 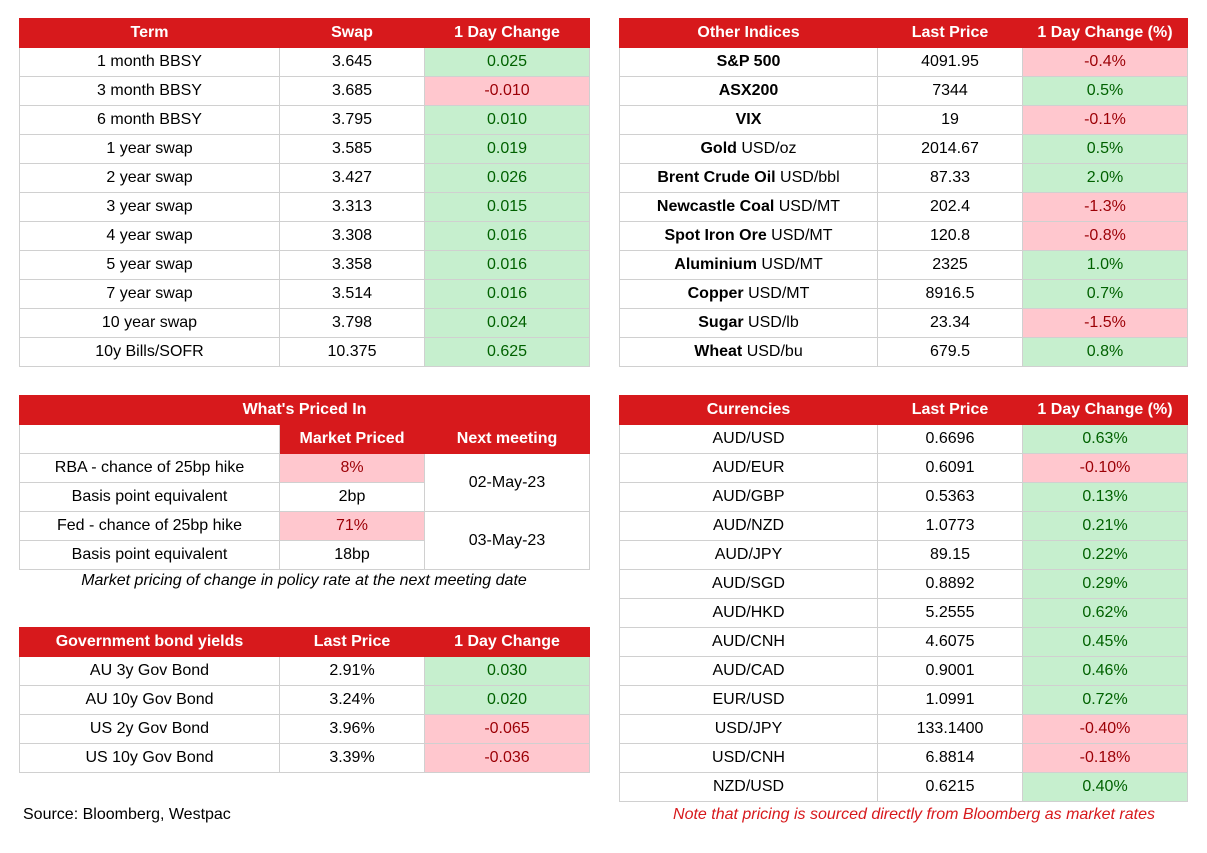 What do you see at coordinates (352, 555) in the screenshot?
I see `priced-row-value: 18bp` at bounding box center [352, 555].